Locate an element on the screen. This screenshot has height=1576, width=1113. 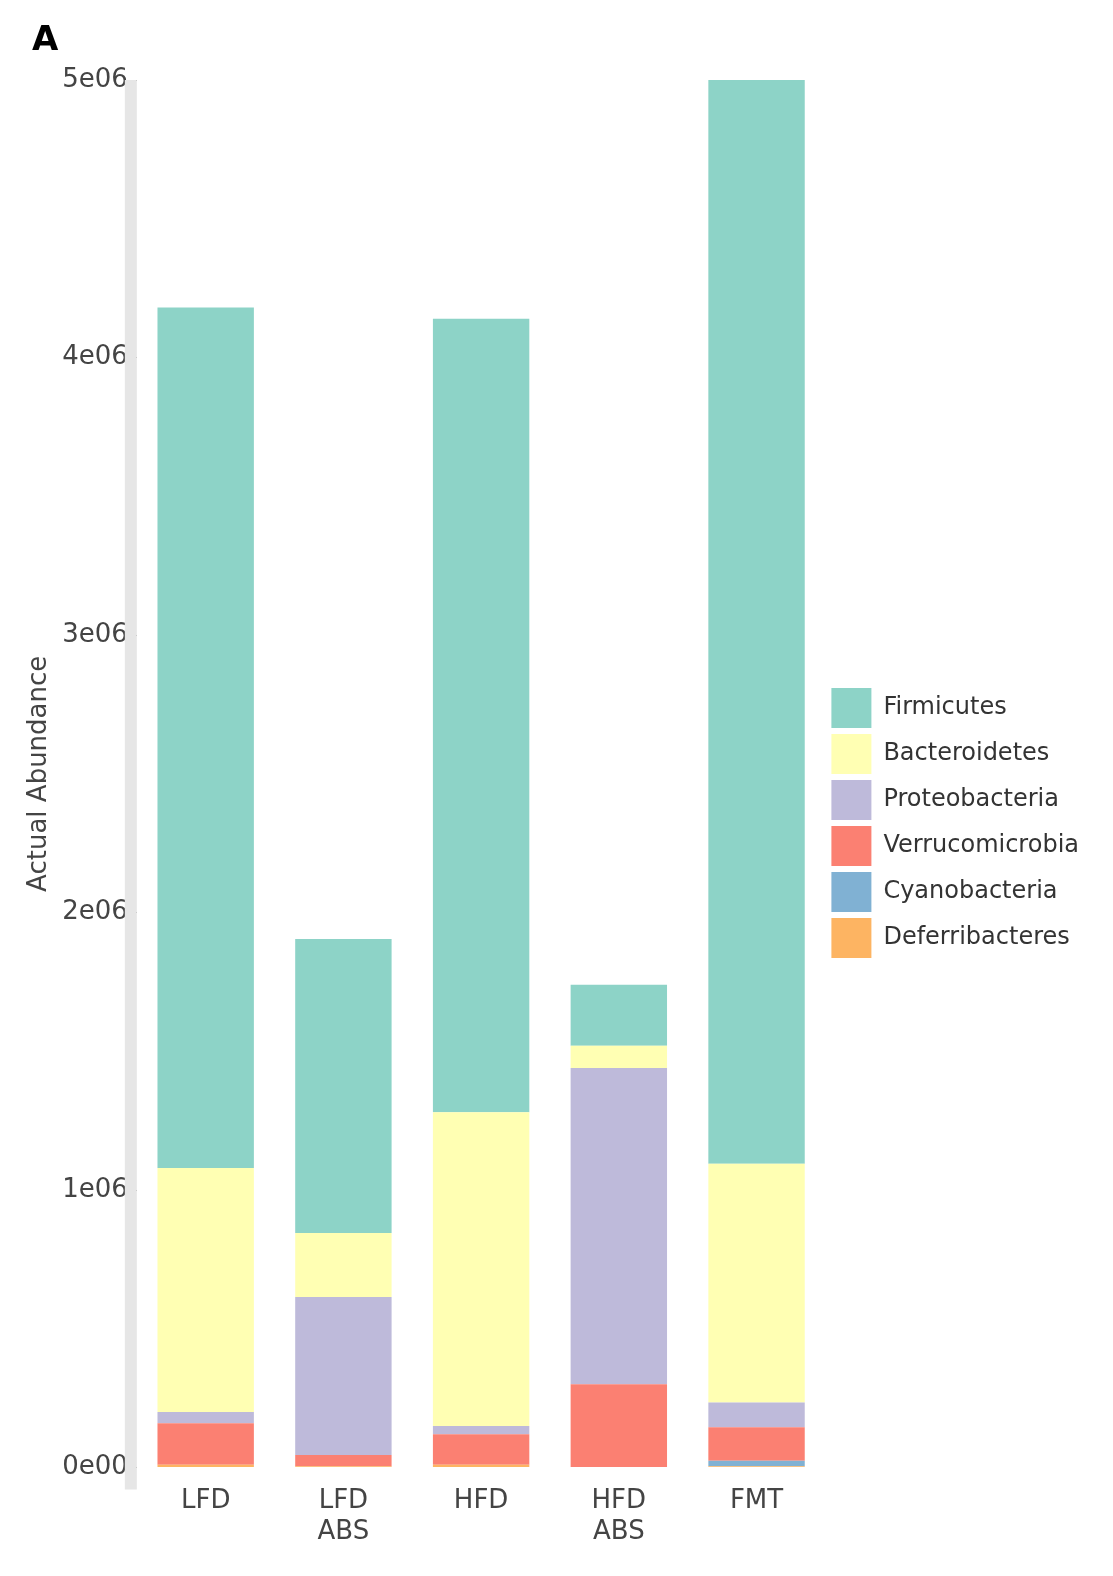
legend-label: Firmicutes is located at coordinates (945, 706).